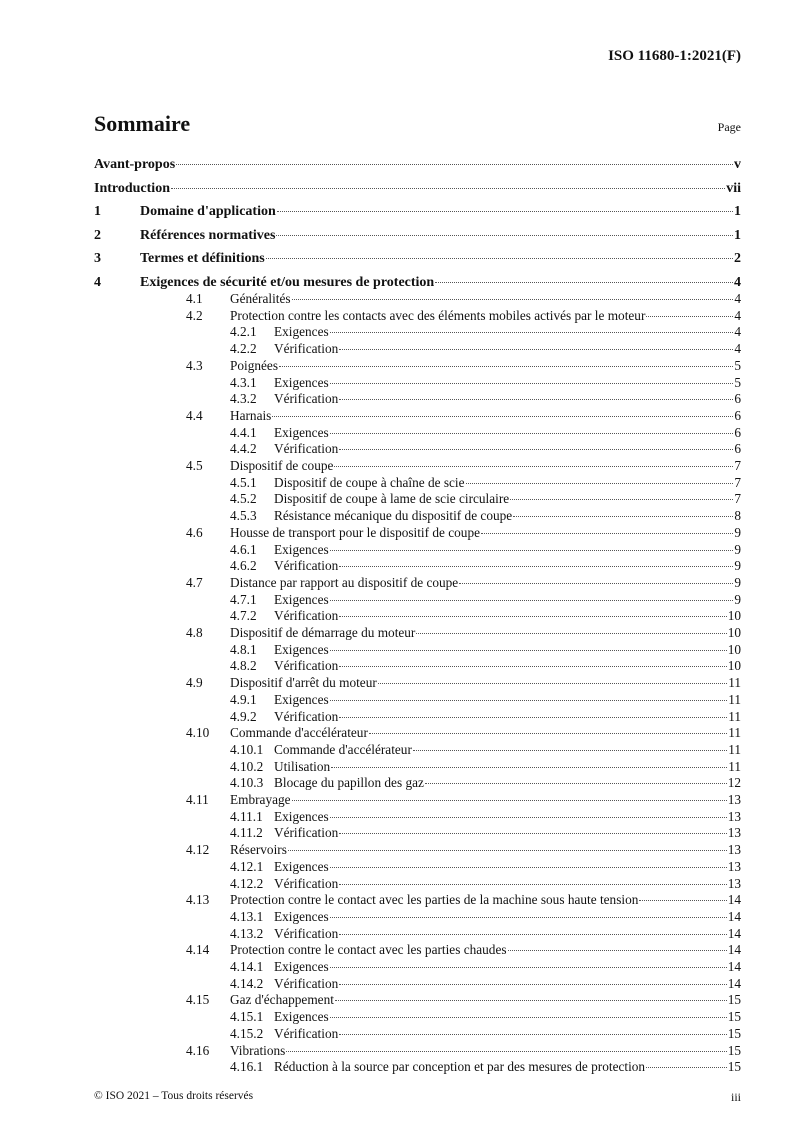  What do you see at coordinates (417, 212) in the screenshot?
I see `toc-entry: 1 Domaine d'application 1` at bounding box center [417, 212].